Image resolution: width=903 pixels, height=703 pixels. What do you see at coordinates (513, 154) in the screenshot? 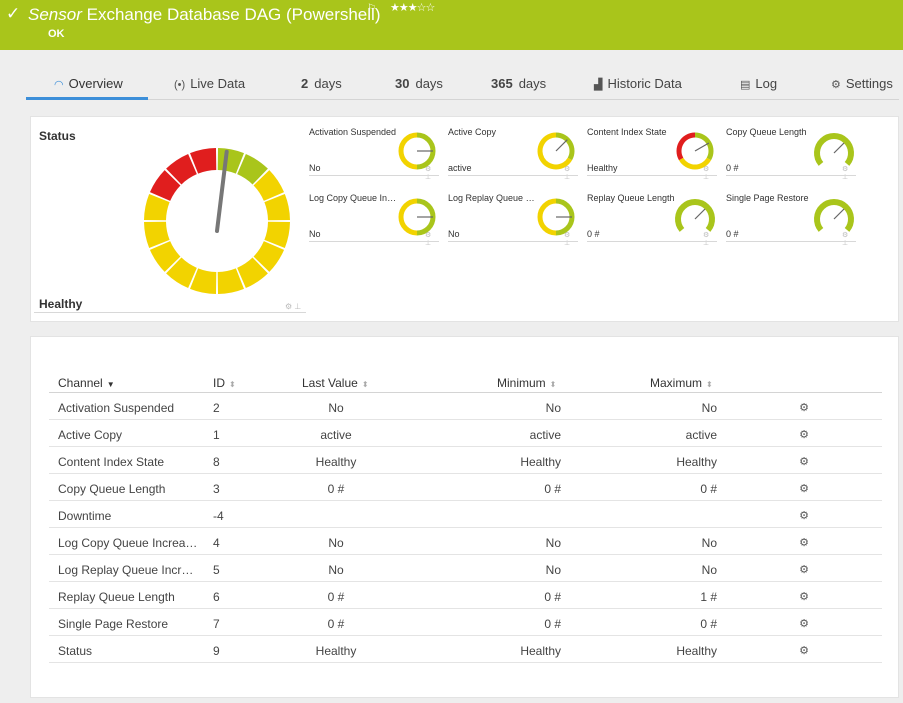
I see `gauge-tile: Active Copy active ⚙ ⊥` at bounding box center [513, 154].